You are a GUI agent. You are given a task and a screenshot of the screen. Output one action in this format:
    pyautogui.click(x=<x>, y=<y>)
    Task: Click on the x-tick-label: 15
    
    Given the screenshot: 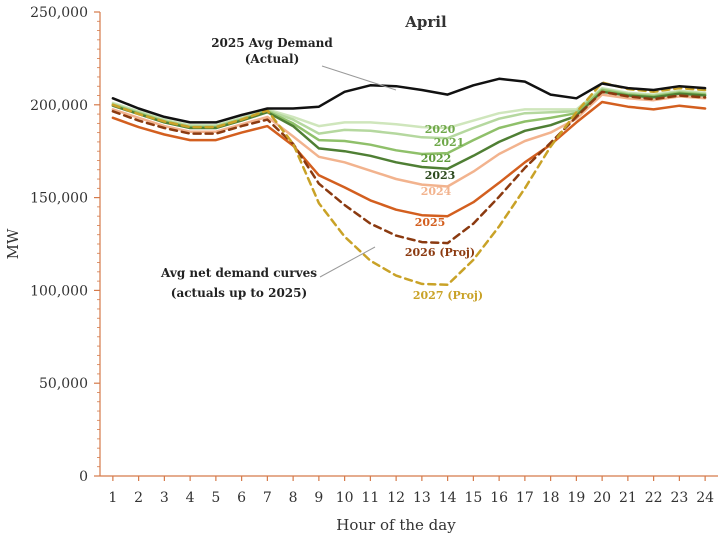 What is the action you would take?
    pyautogui.click(x=473, y=498)
    